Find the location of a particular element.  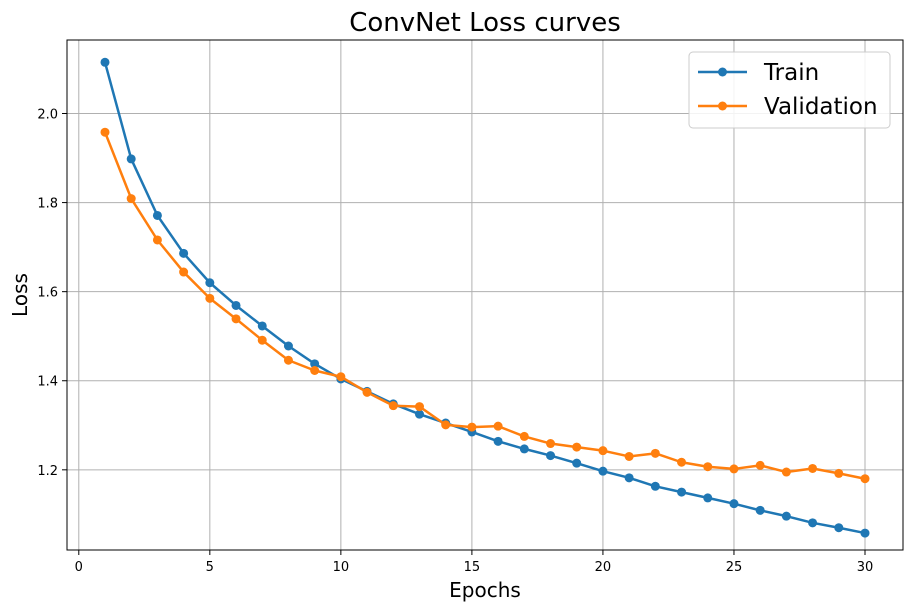

y-tick-label: 1.2 is located at coordinates (47, 471).